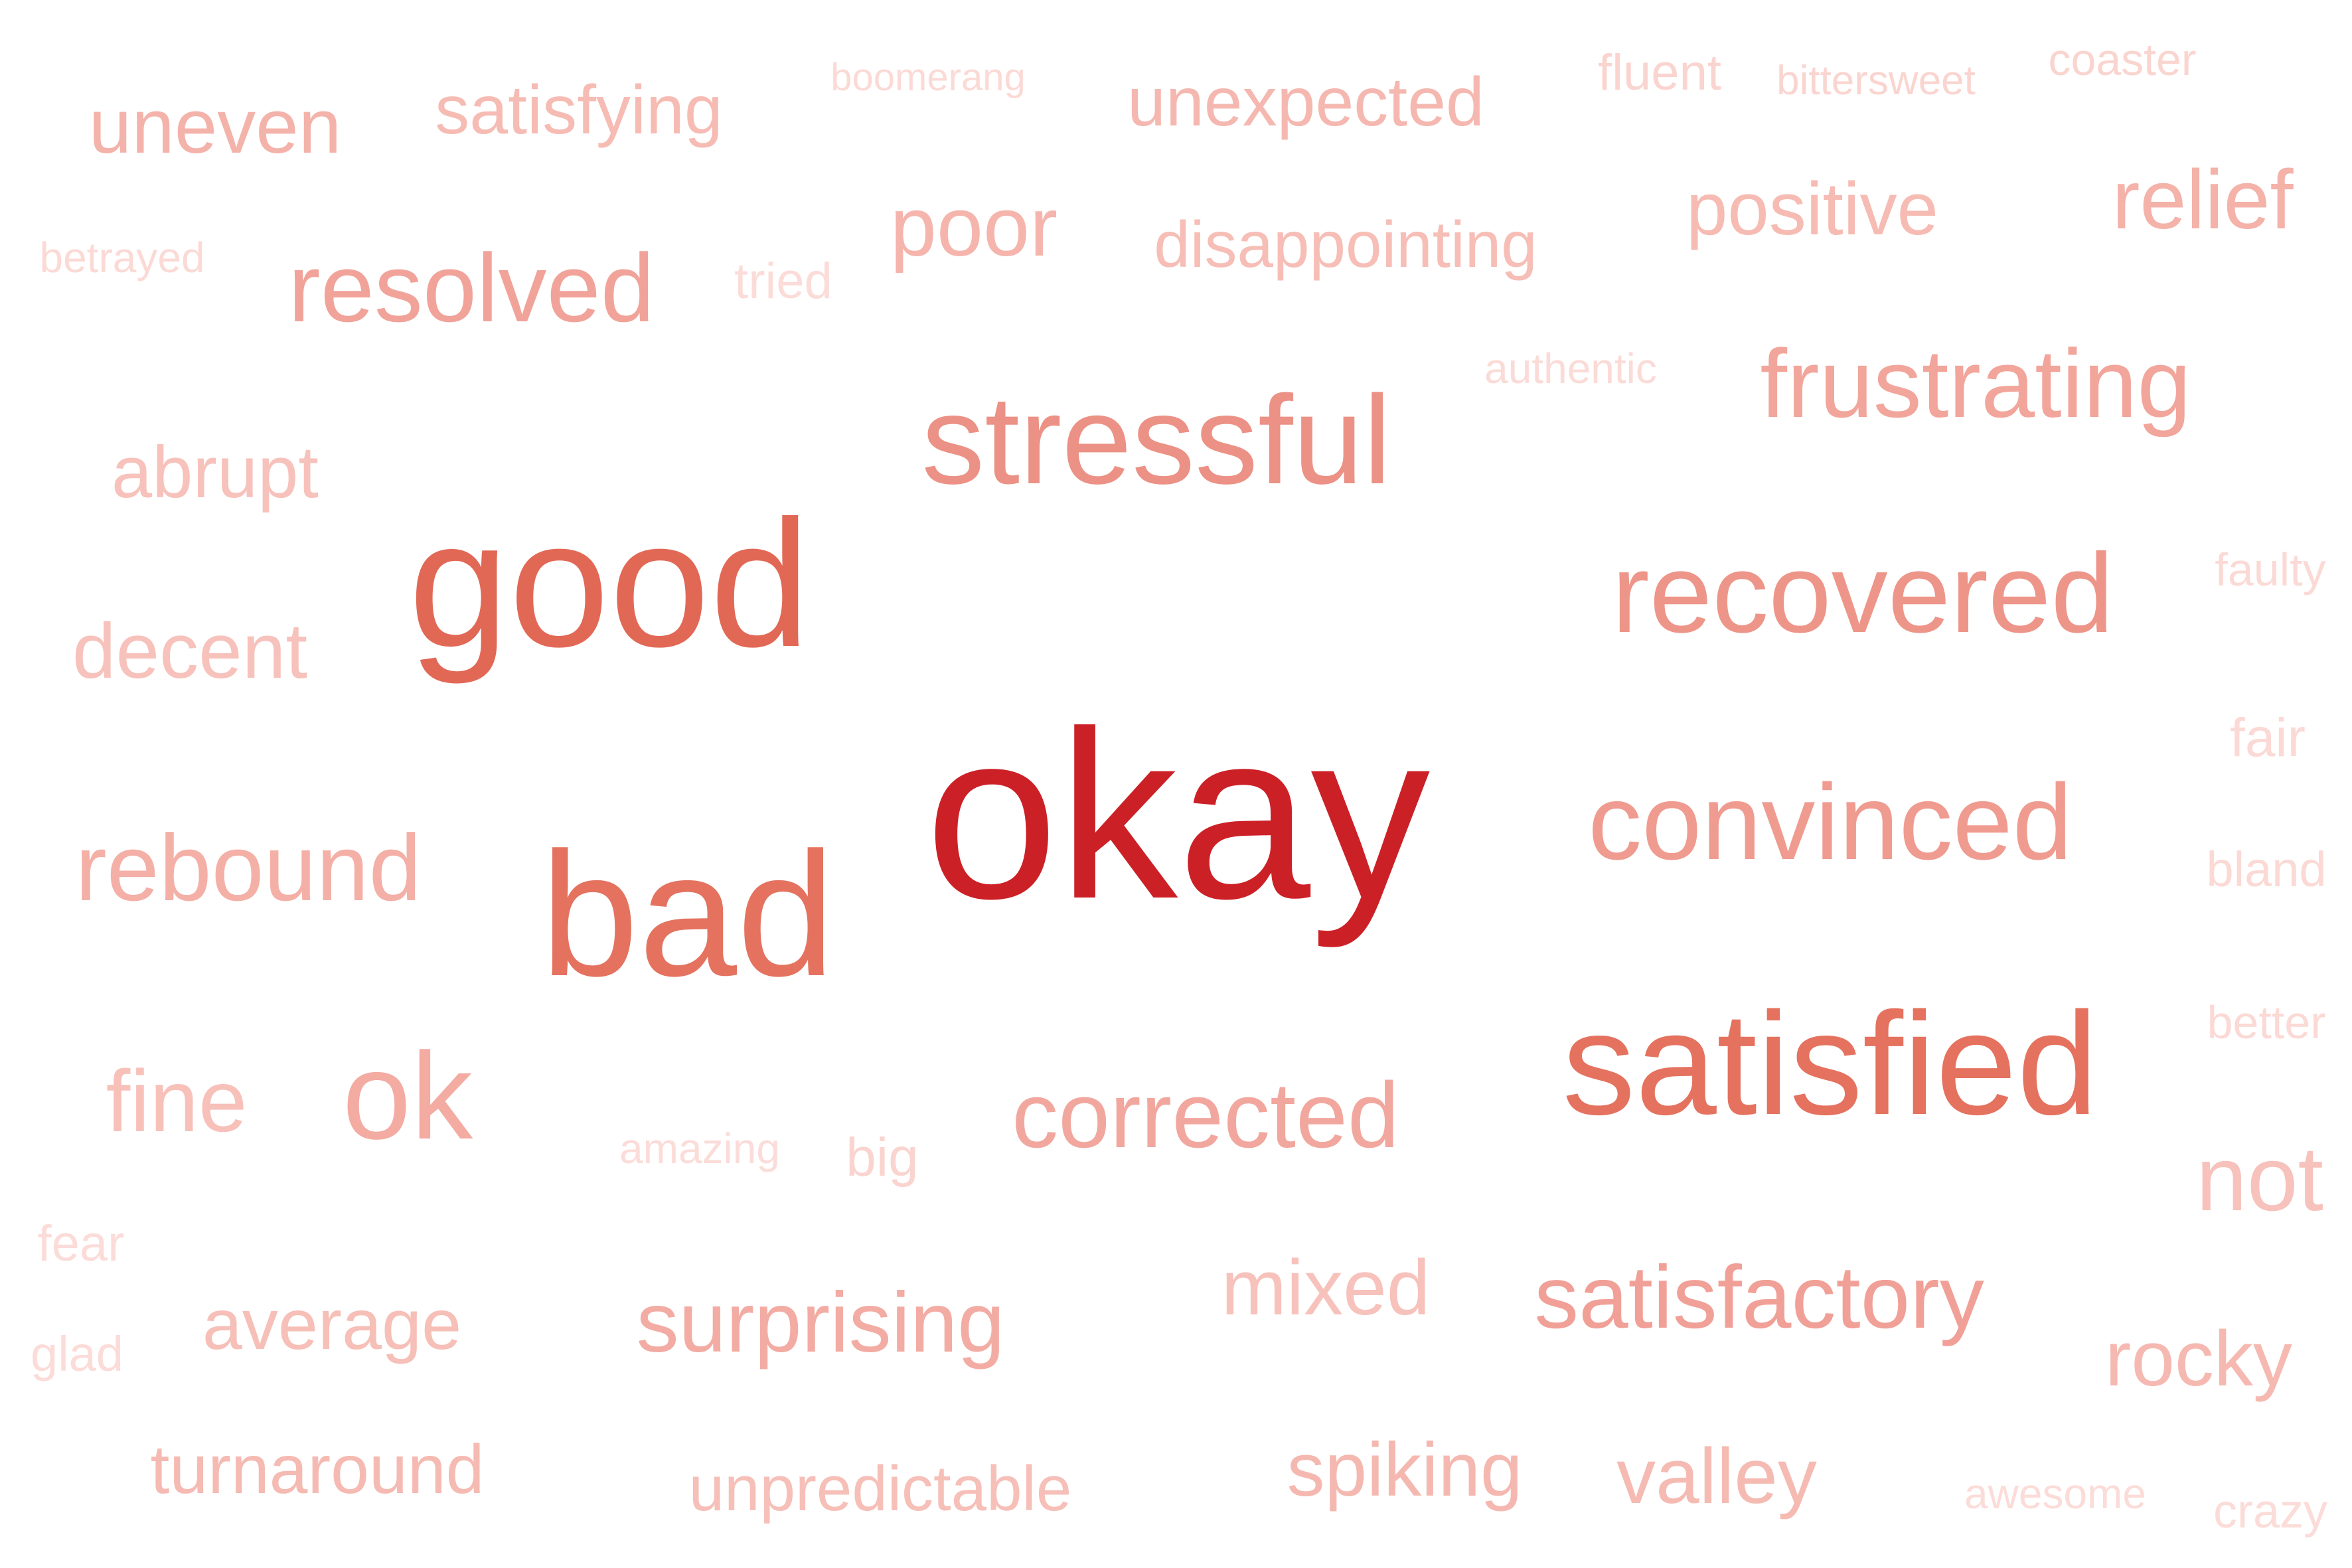 The image size is (2352, 1568). Describe the element at coordinates (408, 1096) in the screenshot. I see `word-ok: ok` at that location.